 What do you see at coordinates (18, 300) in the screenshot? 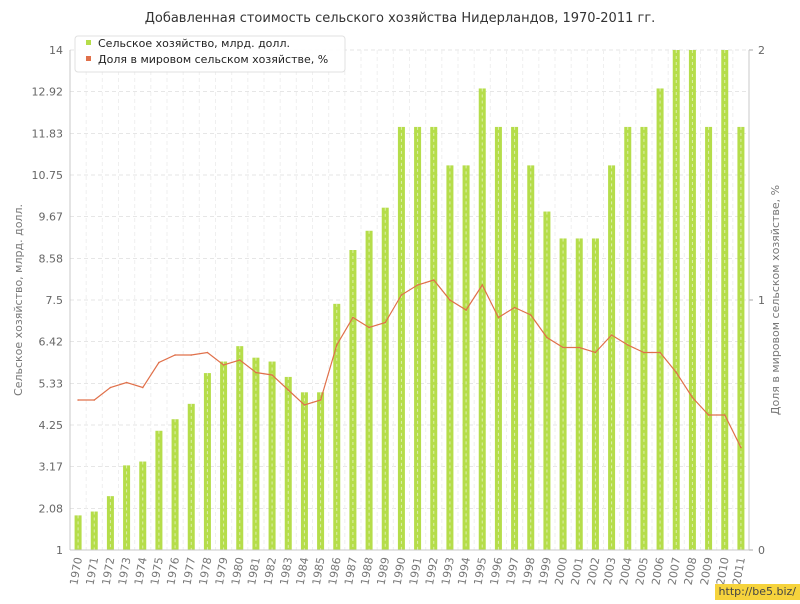
I see `y-axis-label: Сельское хозяйство, млрд. долл.` at bounding box center [18, 300].